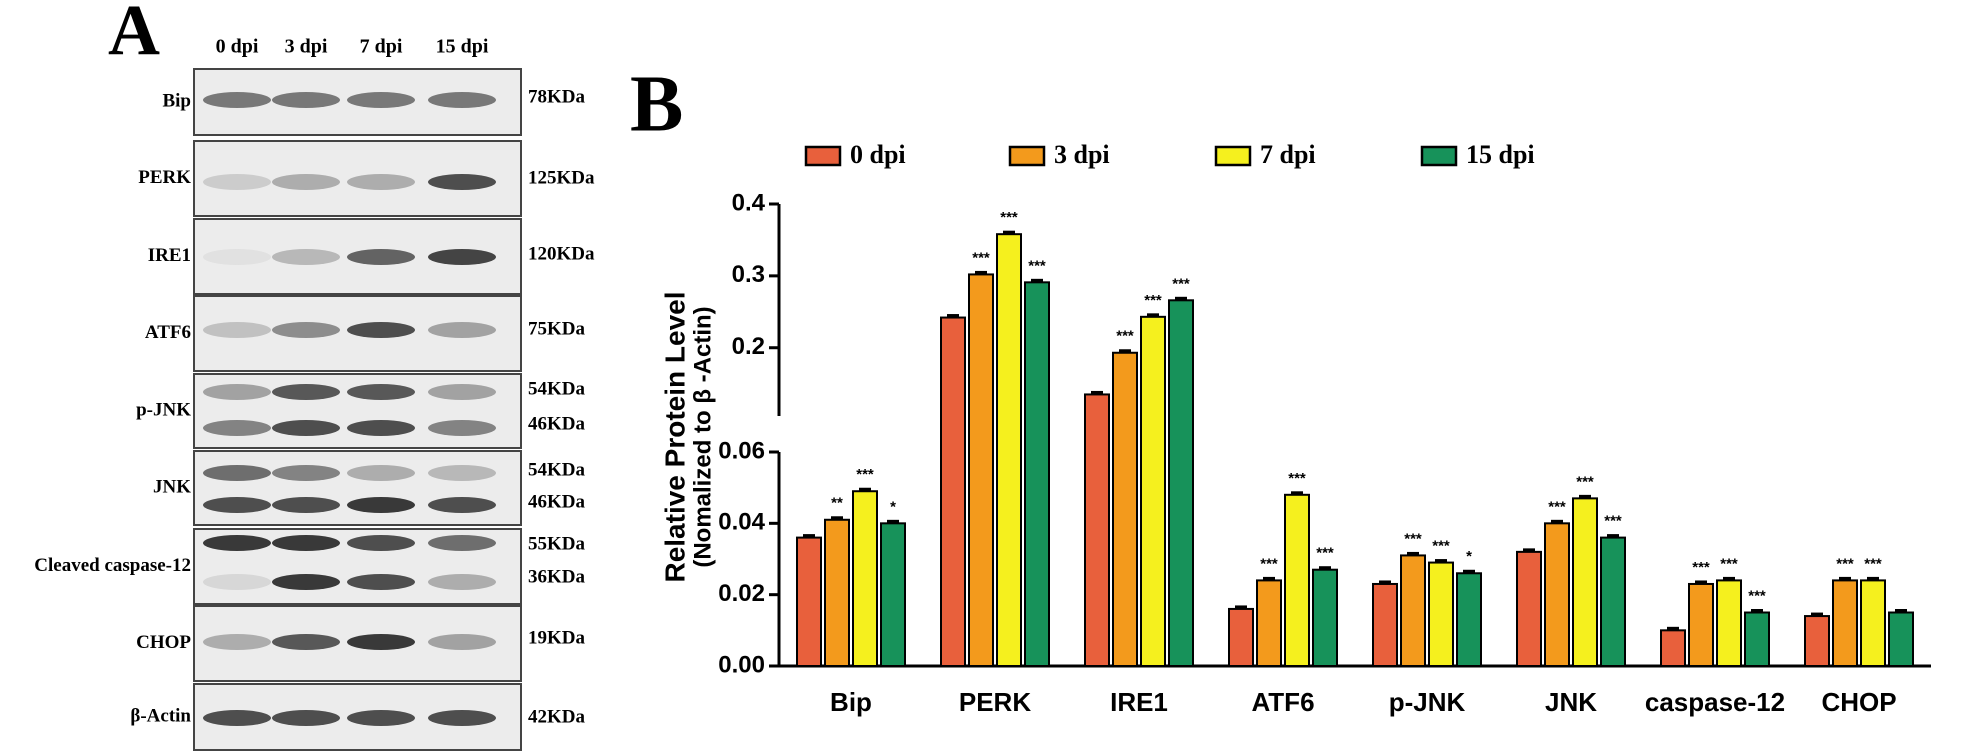  I want to click on significance-label: *, so click(893, 506).